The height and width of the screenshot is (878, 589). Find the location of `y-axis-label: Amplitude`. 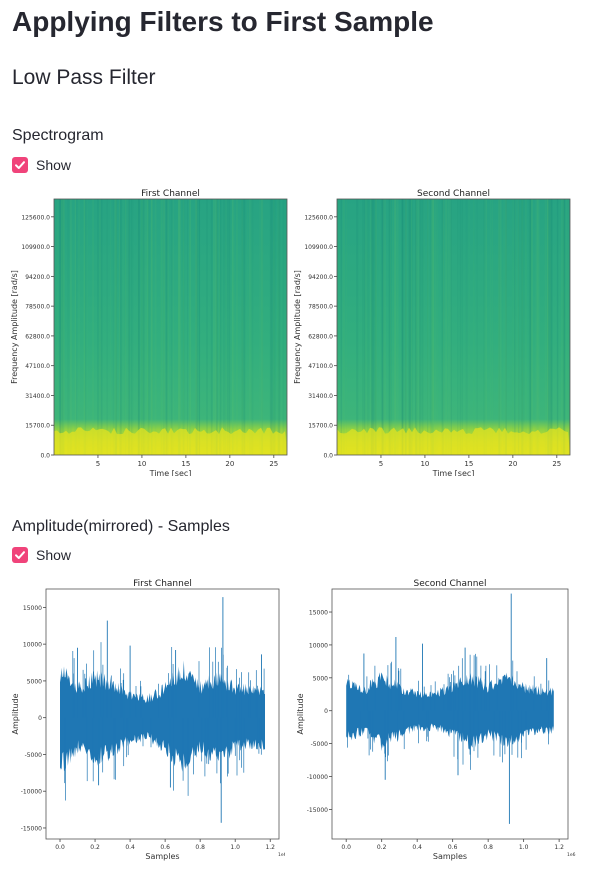

y-axis-label: Amplitude is located at coordinates (15, 713).